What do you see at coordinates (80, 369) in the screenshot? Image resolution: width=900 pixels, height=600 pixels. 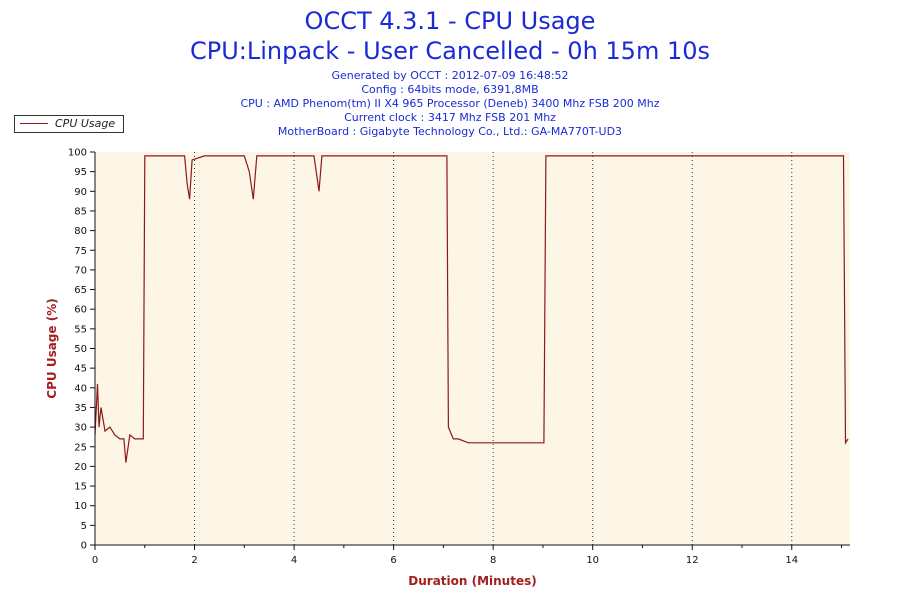 I see `y-tick-label-45: 45` at bounding box center [80, 369].